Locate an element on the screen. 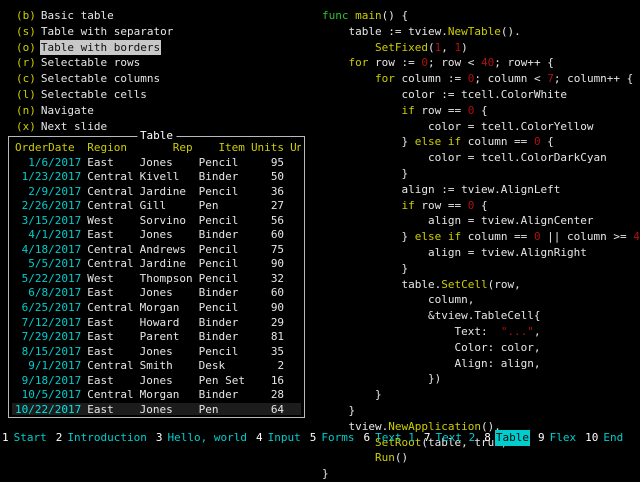 This screenshot has width=640, height=482. table-cell: Sorvino is located at coordinates (166, 221).